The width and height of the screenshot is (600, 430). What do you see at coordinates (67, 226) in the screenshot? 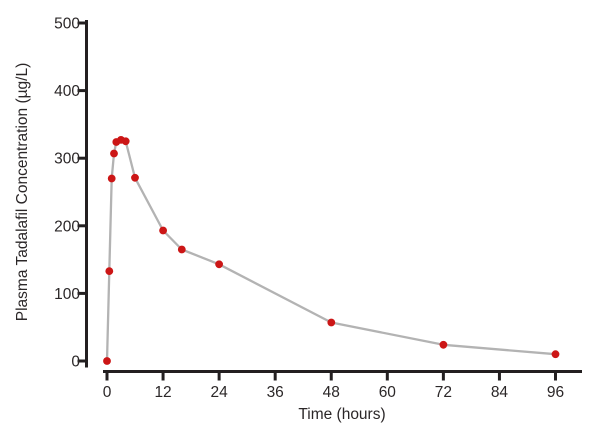
I see `y-tick-label: 200` at bounding box center [67, 226].